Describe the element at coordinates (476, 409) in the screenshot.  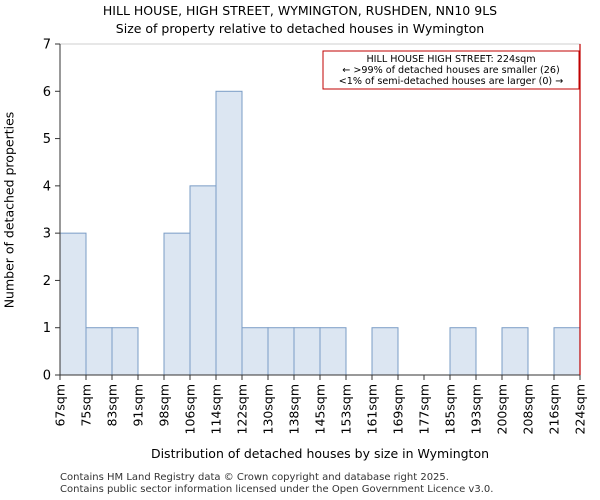
I see `x-tick-label: 193sqm` at that location.